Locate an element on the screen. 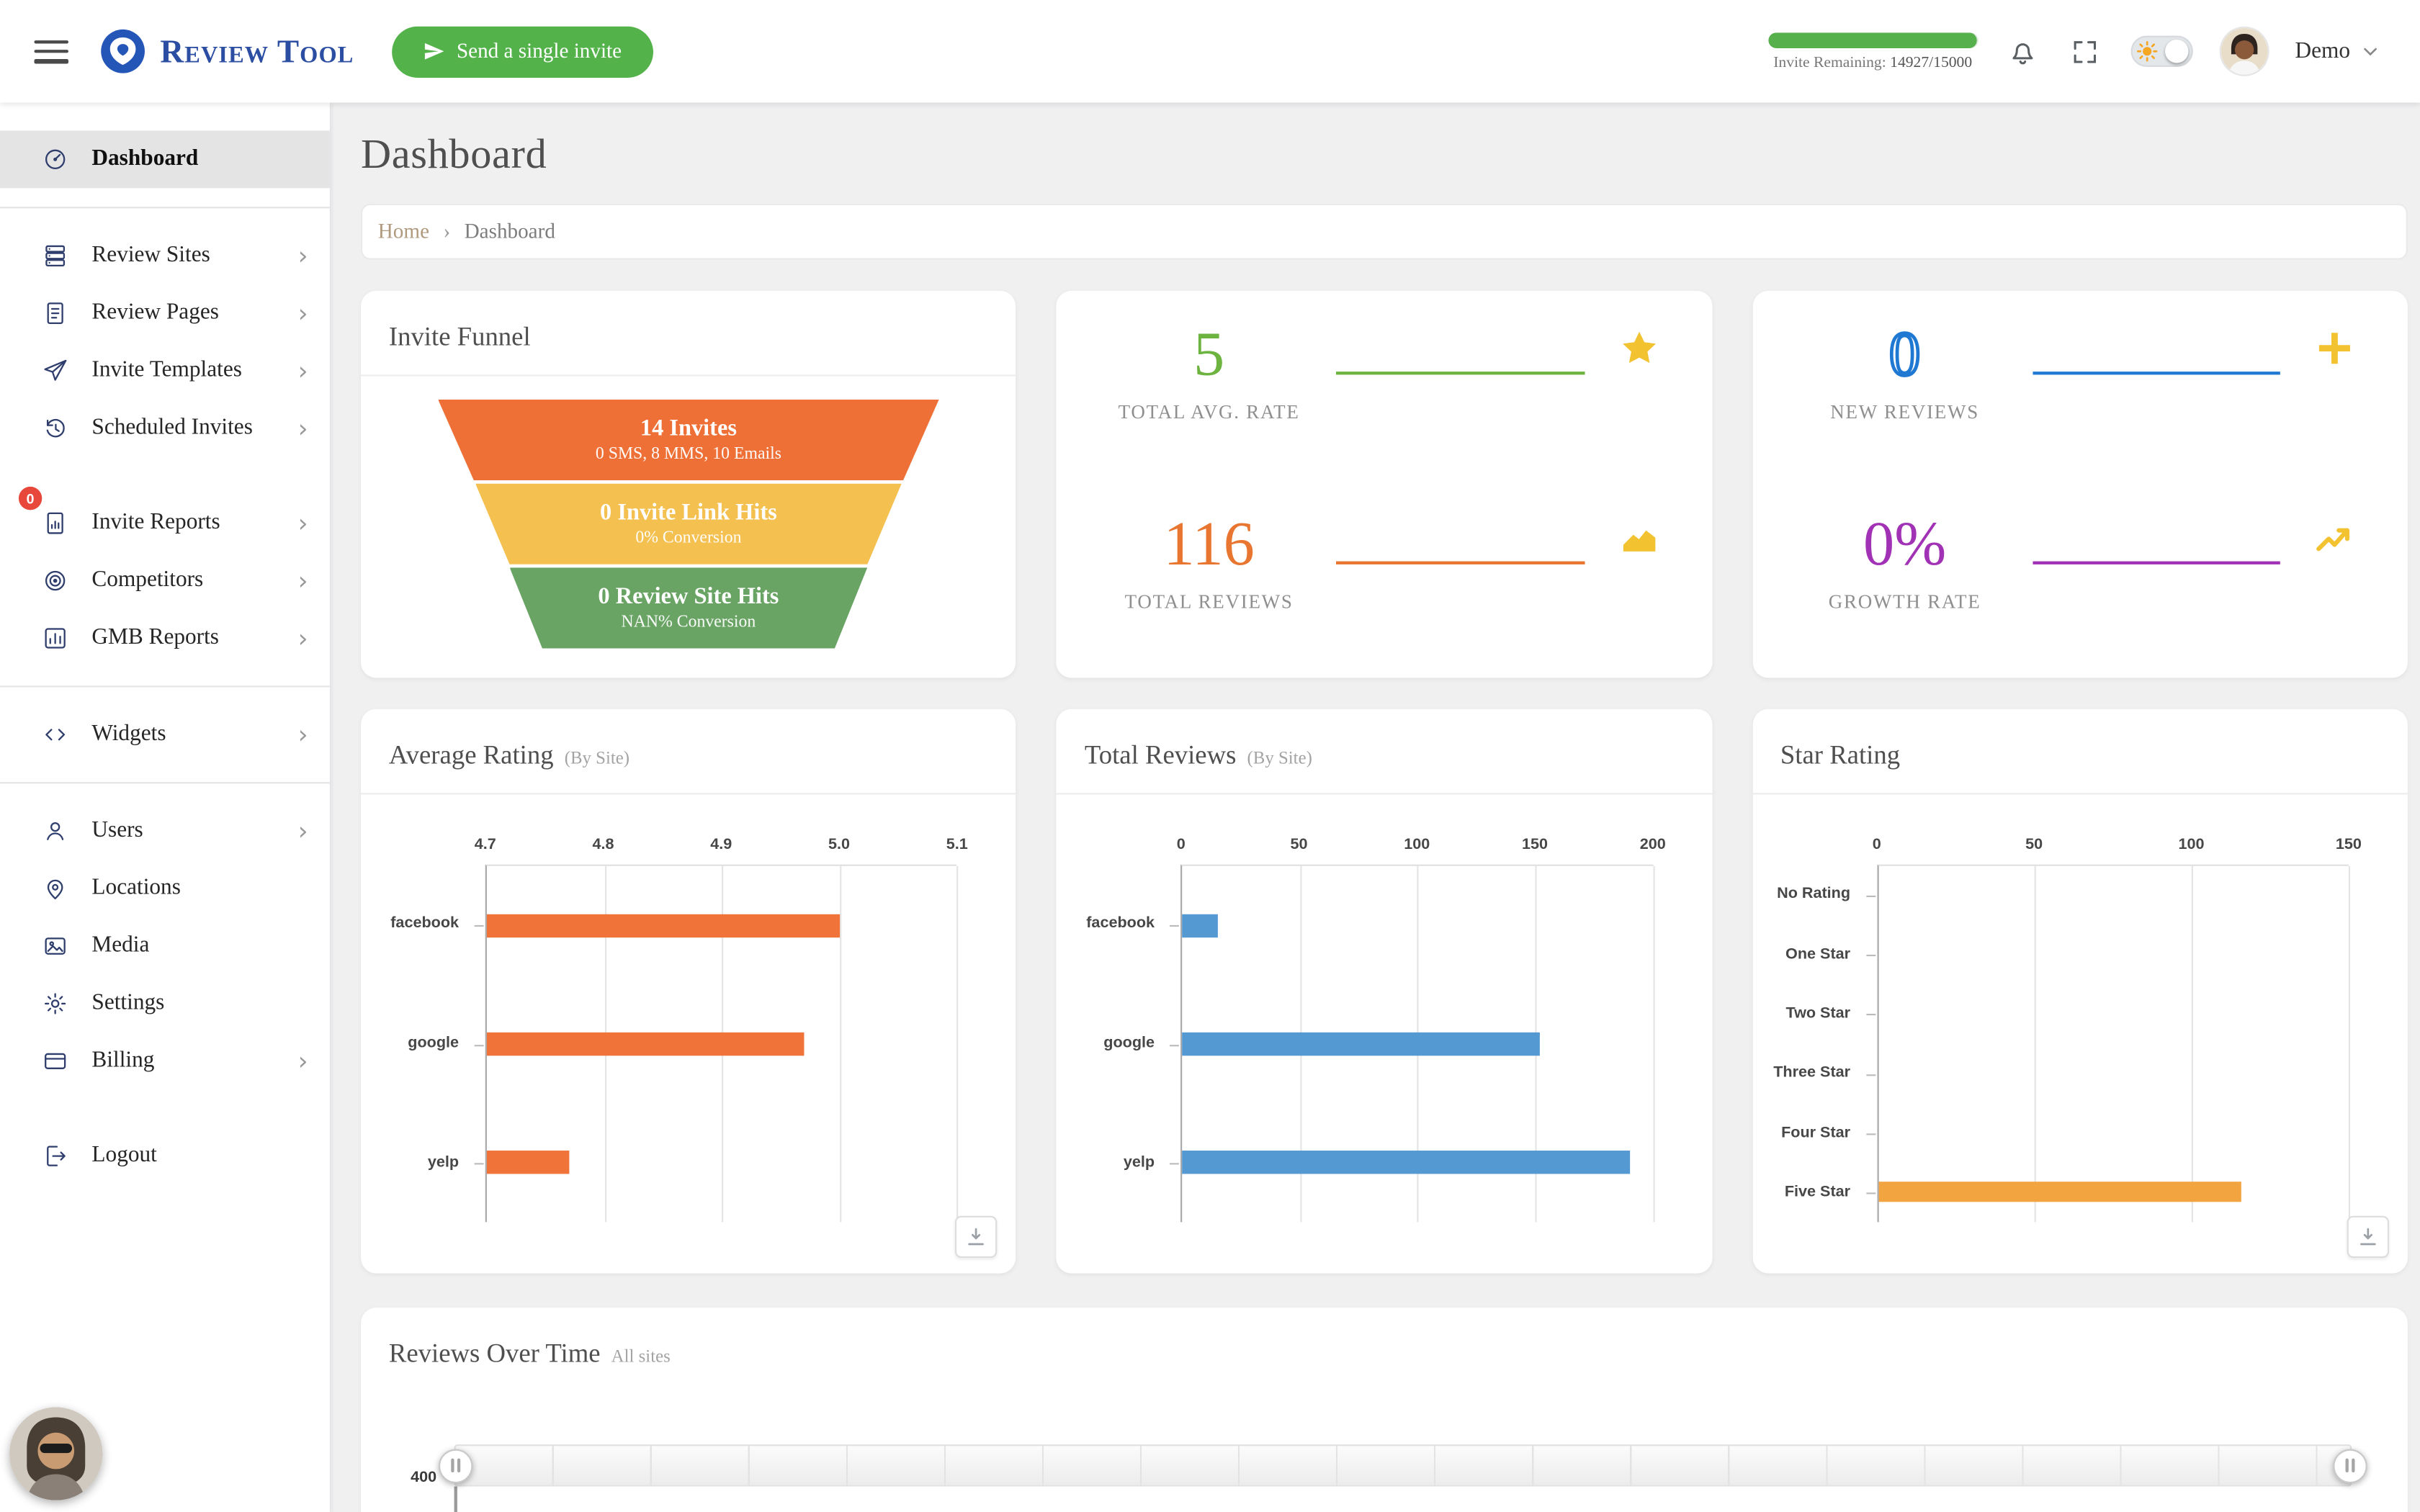 The height and width of the screenshot is (1512, 2420). logo-text: Review Tool is located at coordinates (257, 51).